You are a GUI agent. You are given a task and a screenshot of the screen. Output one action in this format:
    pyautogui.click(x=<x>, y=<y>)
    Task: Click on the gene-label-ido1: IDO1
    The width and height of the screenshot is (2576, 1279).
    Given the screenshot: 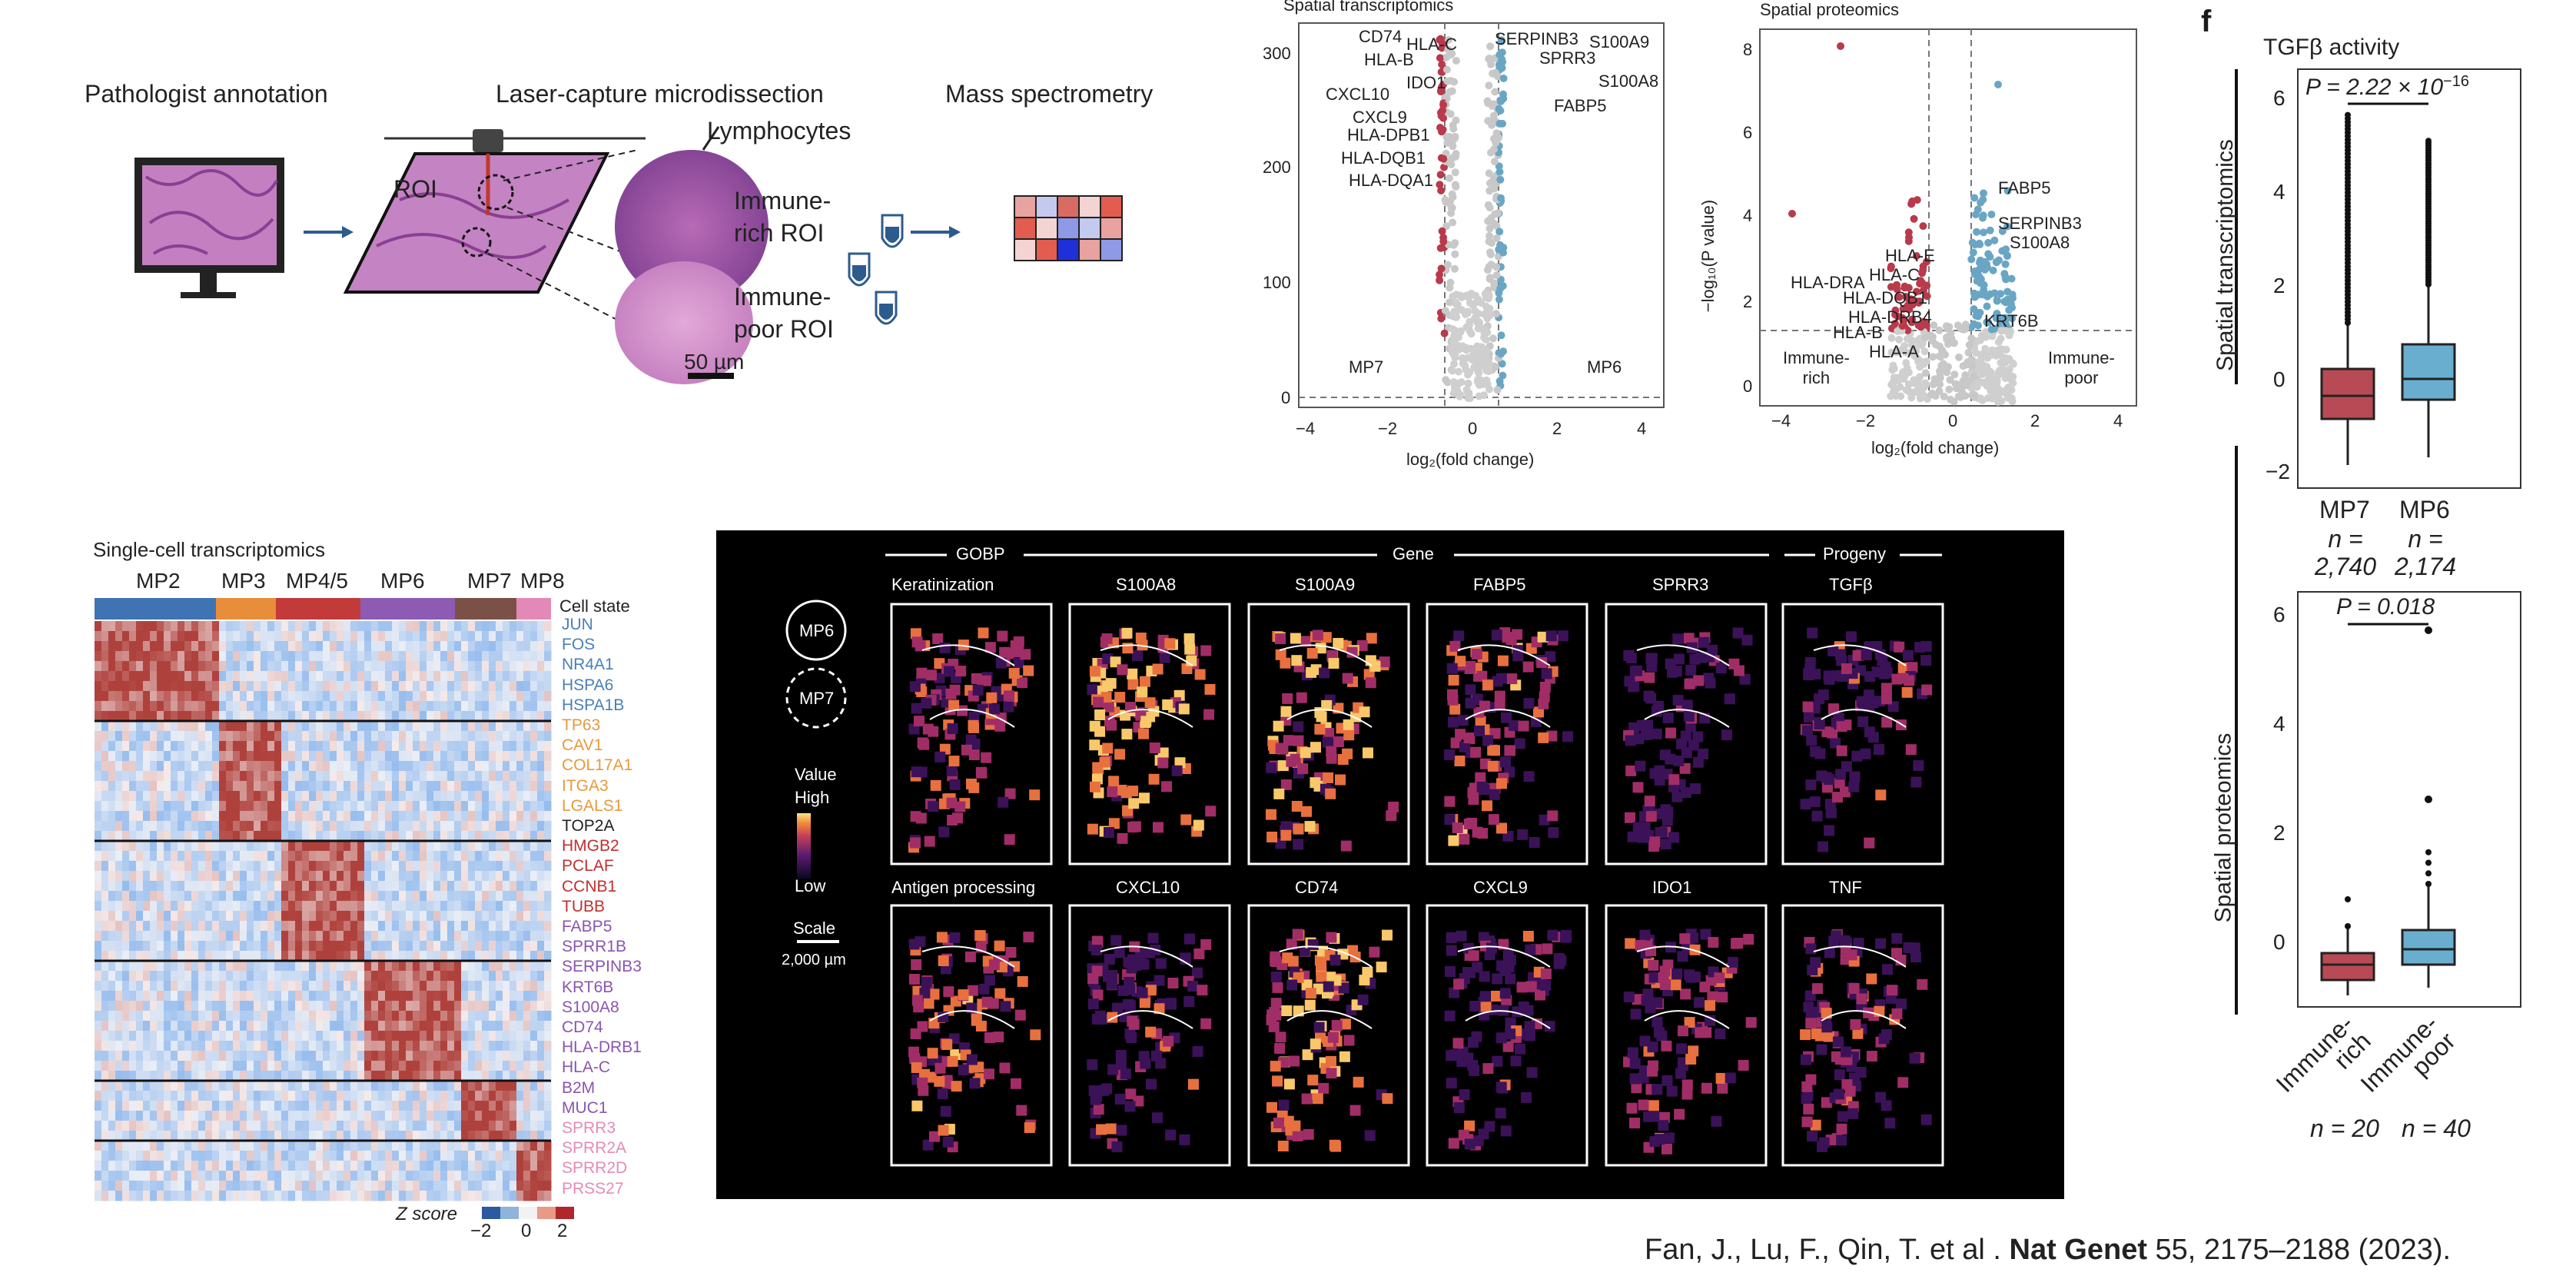 What is the action you would take?
    pyautogui.click(x=1426, y=83)
    